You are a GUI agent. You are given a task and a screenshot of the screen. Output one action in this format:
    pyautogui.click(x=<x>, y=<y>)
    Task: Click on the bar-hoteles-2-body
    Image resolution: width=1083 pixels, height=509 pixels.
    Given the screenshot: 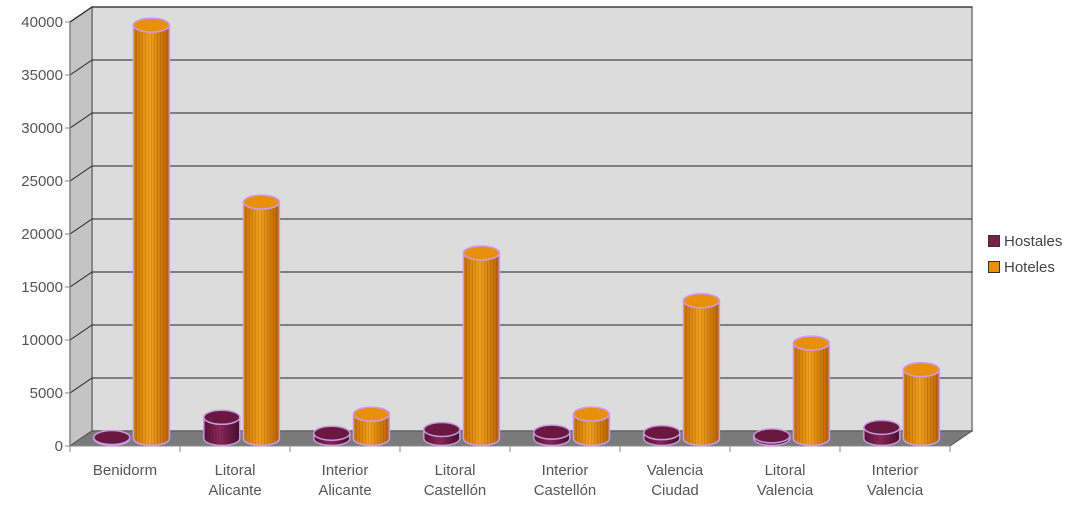 What is the action you would take?
    pyautogui.click(x=371, y=430)
    